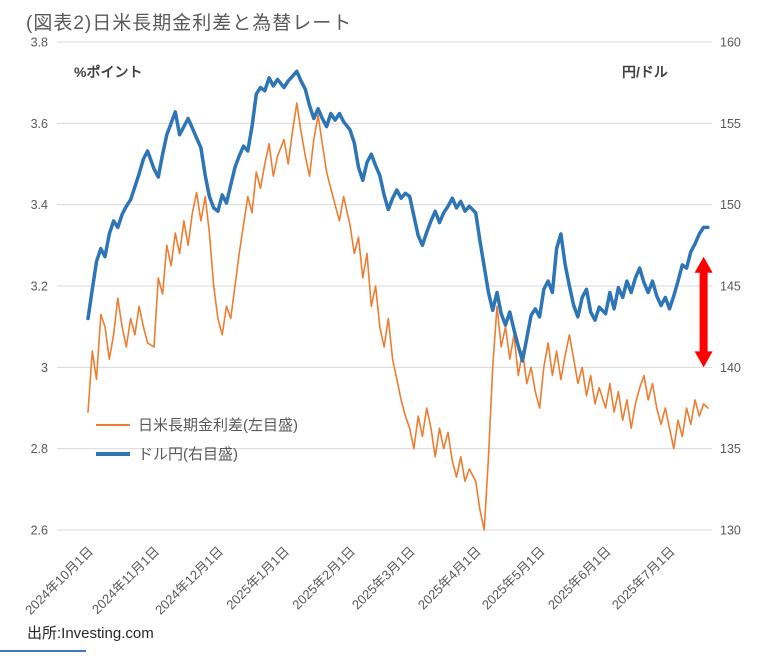 This screenshot has height=656, width=764. What do you see at coordinates (257, 578) in the screenshot?
I see `x-axis-tick-label: 2025年1月1日` at bounding box center [257, 578].